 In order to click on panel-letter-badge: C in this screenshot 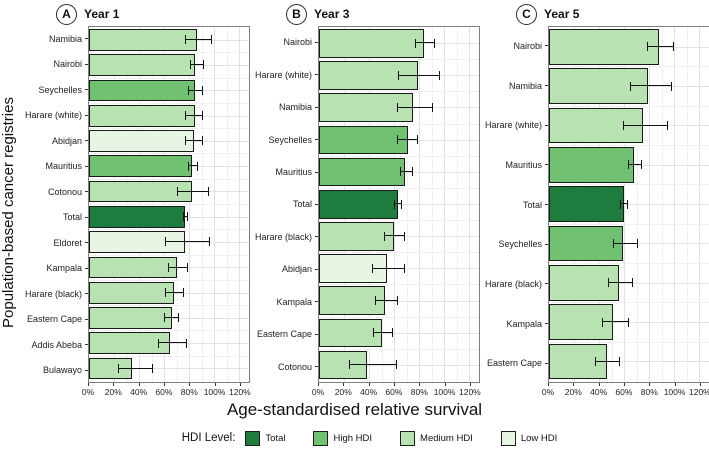, I will do `click(526, 14)`.